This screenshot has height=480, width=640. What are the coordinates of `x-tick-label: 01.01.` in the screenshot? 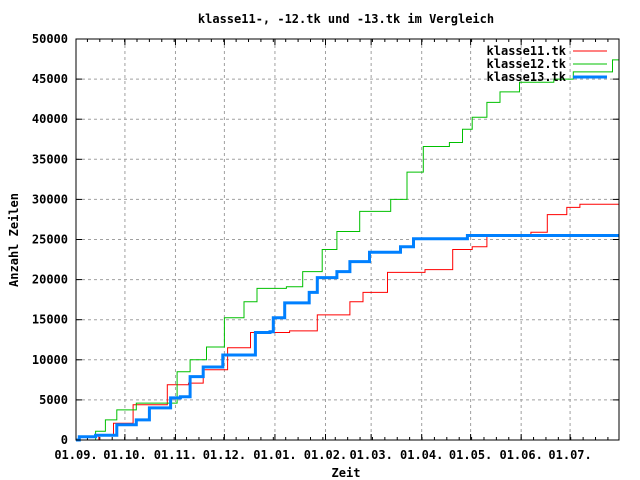 It's located at (274, 455).